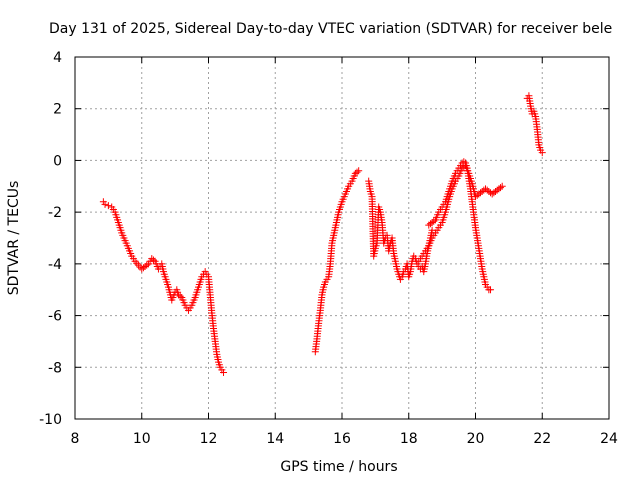 This screenshot has height=480, width=640. What do you see at coordinates (609, 439) in the screenshot?
I see `x-tick-label: 24` at bounding box center [609, 439].